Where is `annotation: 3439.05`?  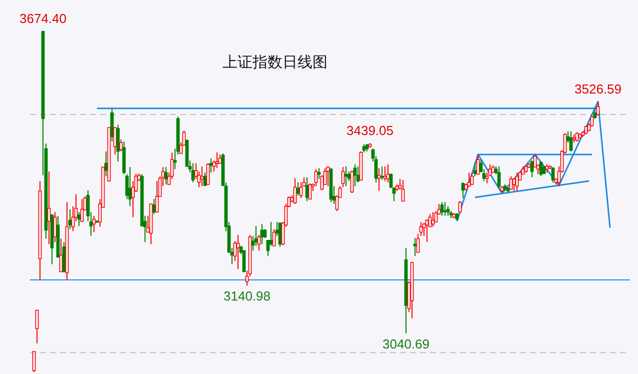 annotation: 3439.05 is located at coordinates (370, 130).